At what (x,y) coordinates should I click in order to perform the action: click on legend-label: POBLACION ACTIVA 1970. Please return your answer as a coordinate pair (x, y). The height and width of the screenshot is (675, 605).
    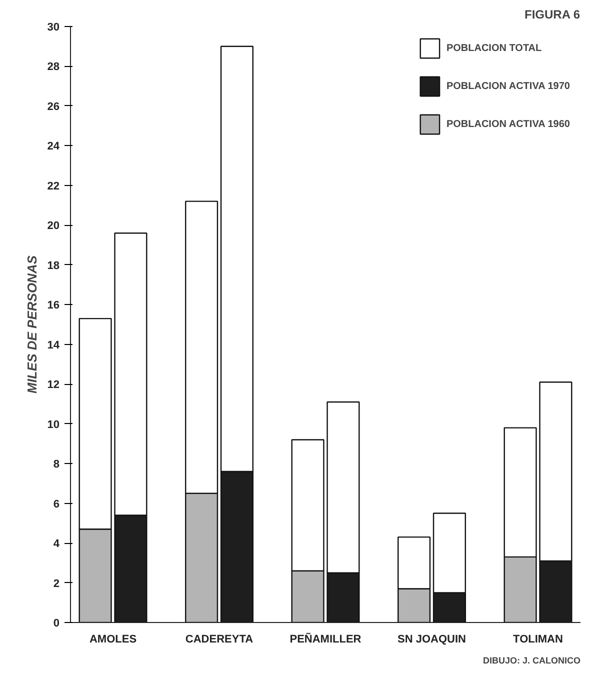
    Looking at the image, I should click on (508, 86).